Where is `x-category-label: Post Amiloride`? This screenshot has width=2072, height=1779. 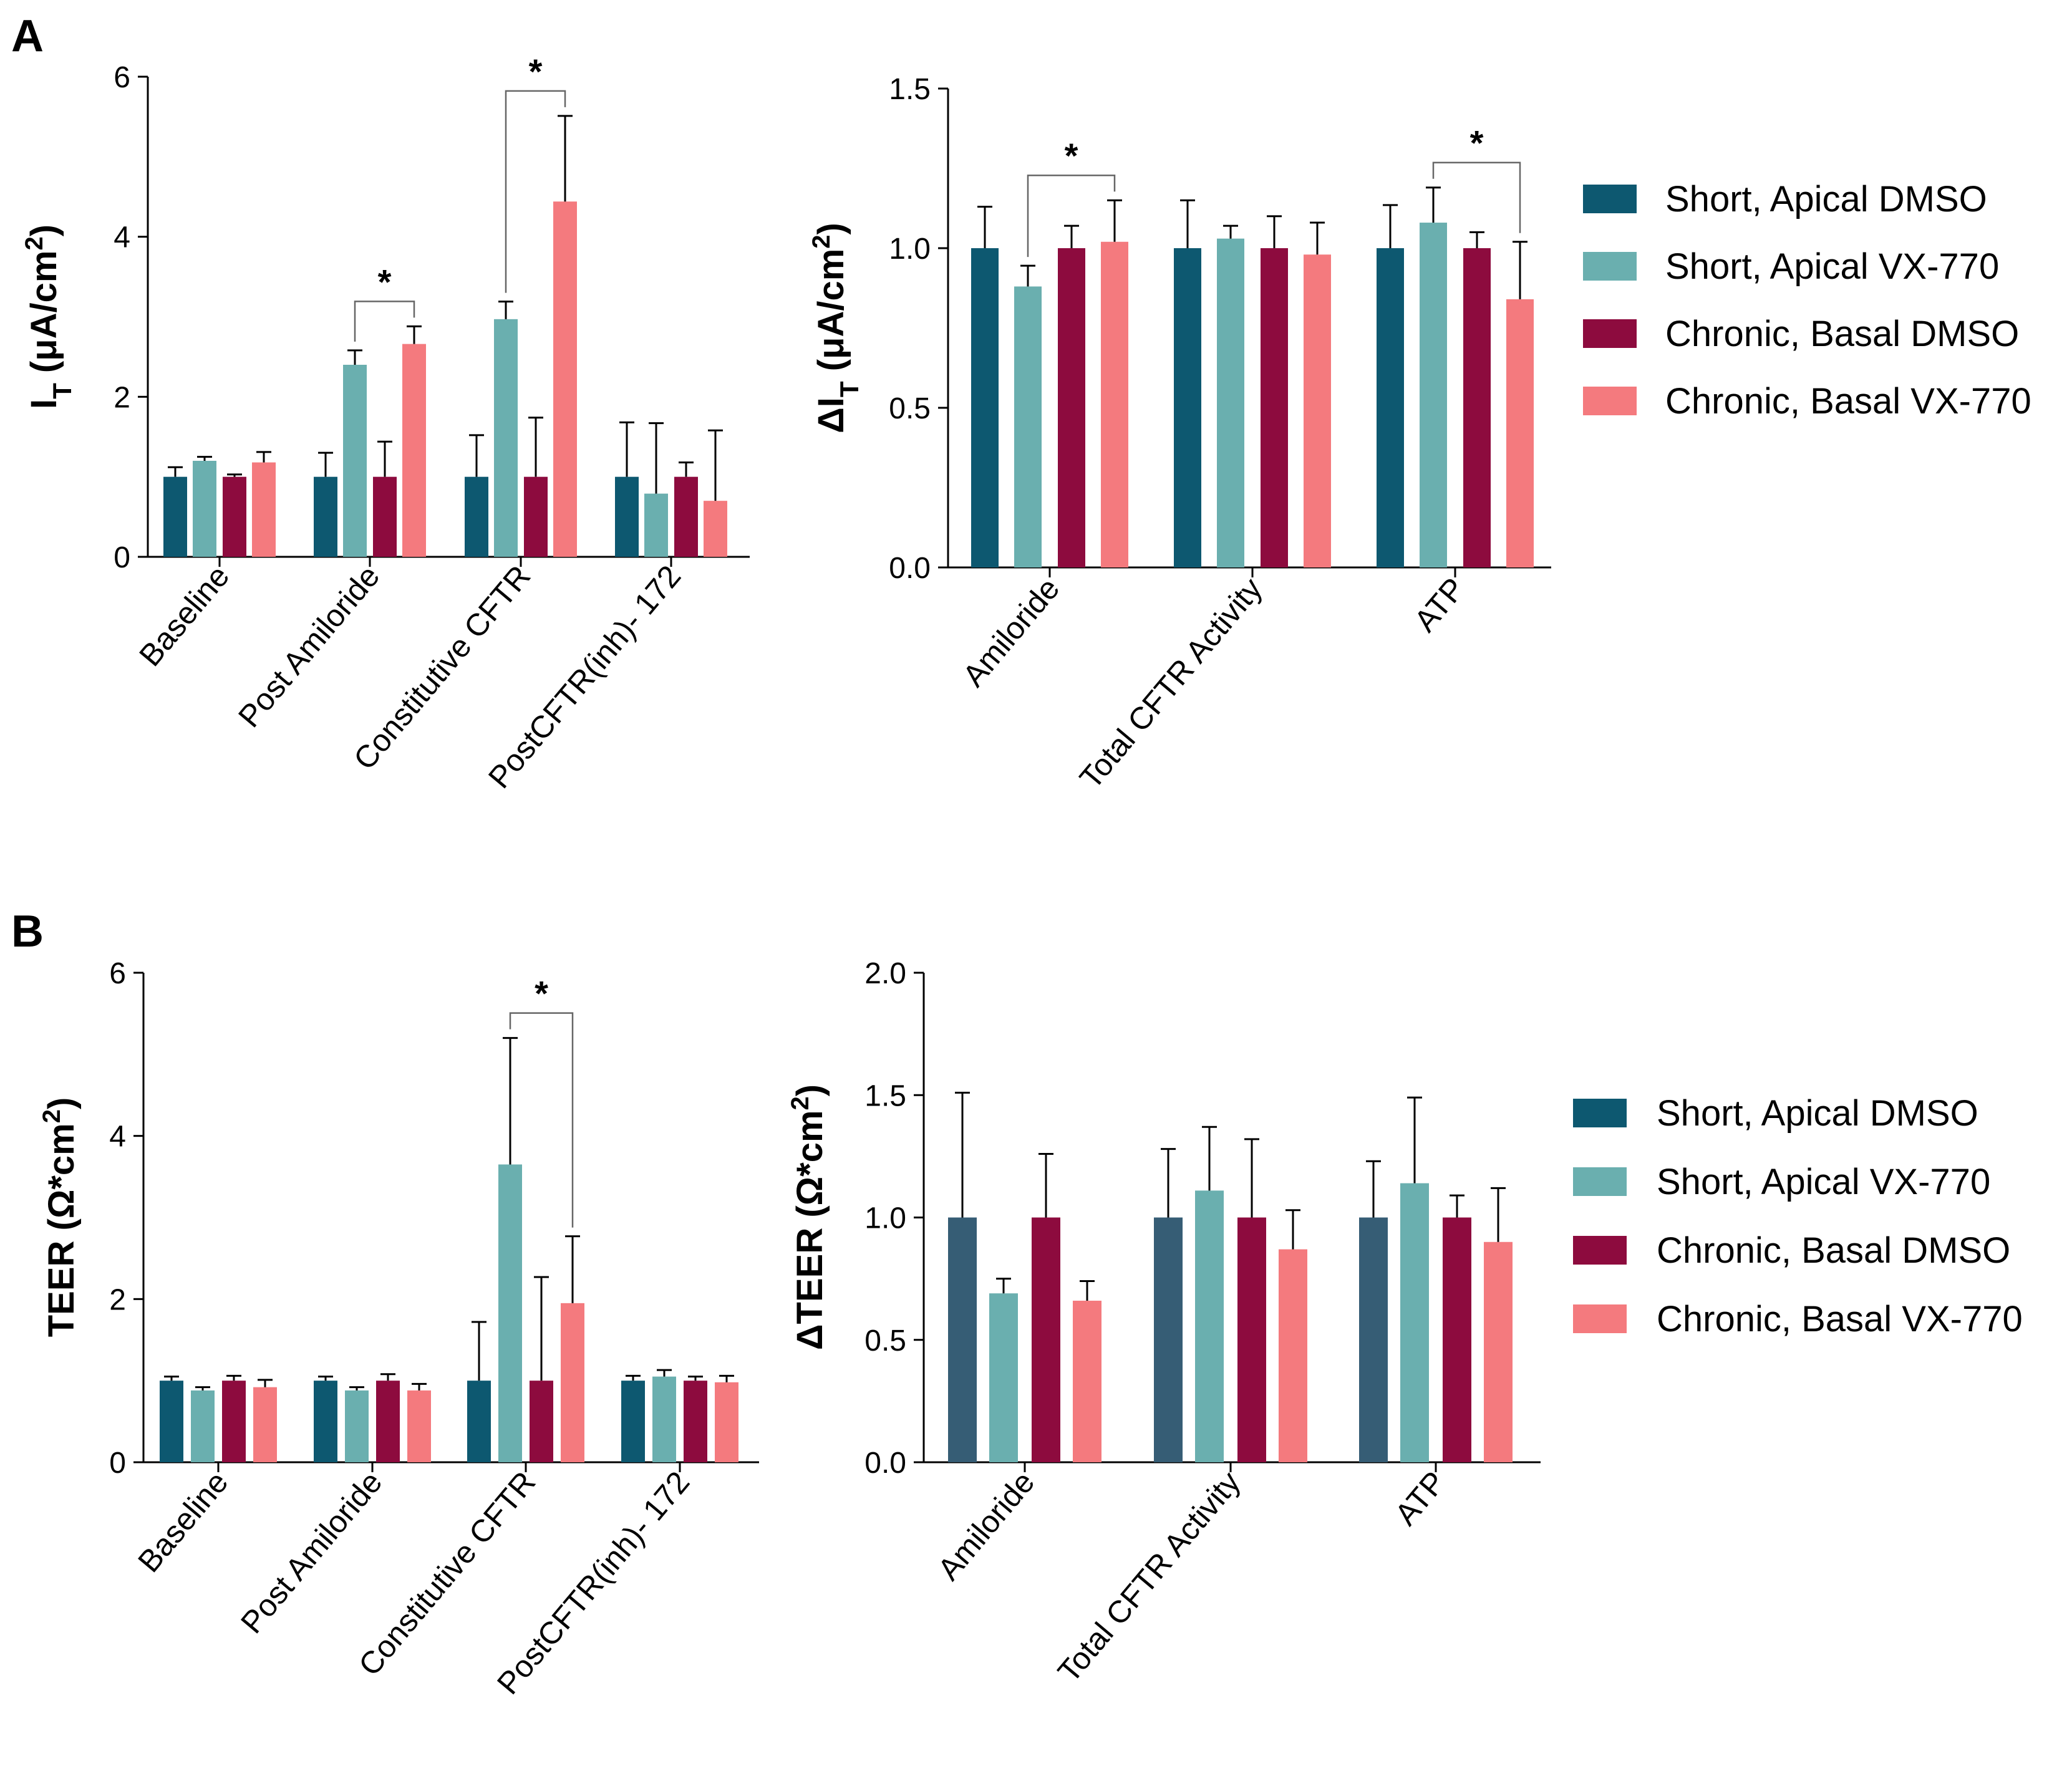 x-category-label: Post Amiloride is located at coordinates (308, 647).